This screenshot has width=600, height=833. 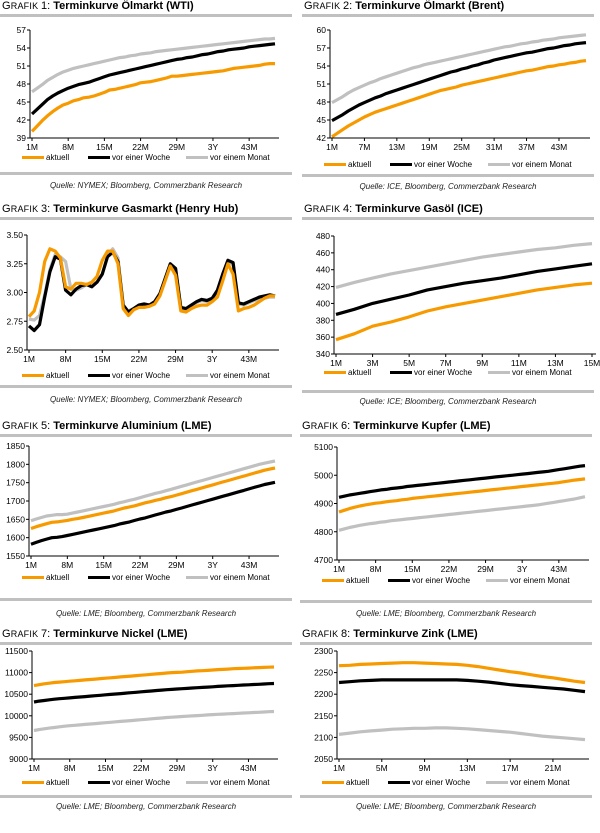 I want to click on y-tick-label: 1650, so click(x=15, y=519).